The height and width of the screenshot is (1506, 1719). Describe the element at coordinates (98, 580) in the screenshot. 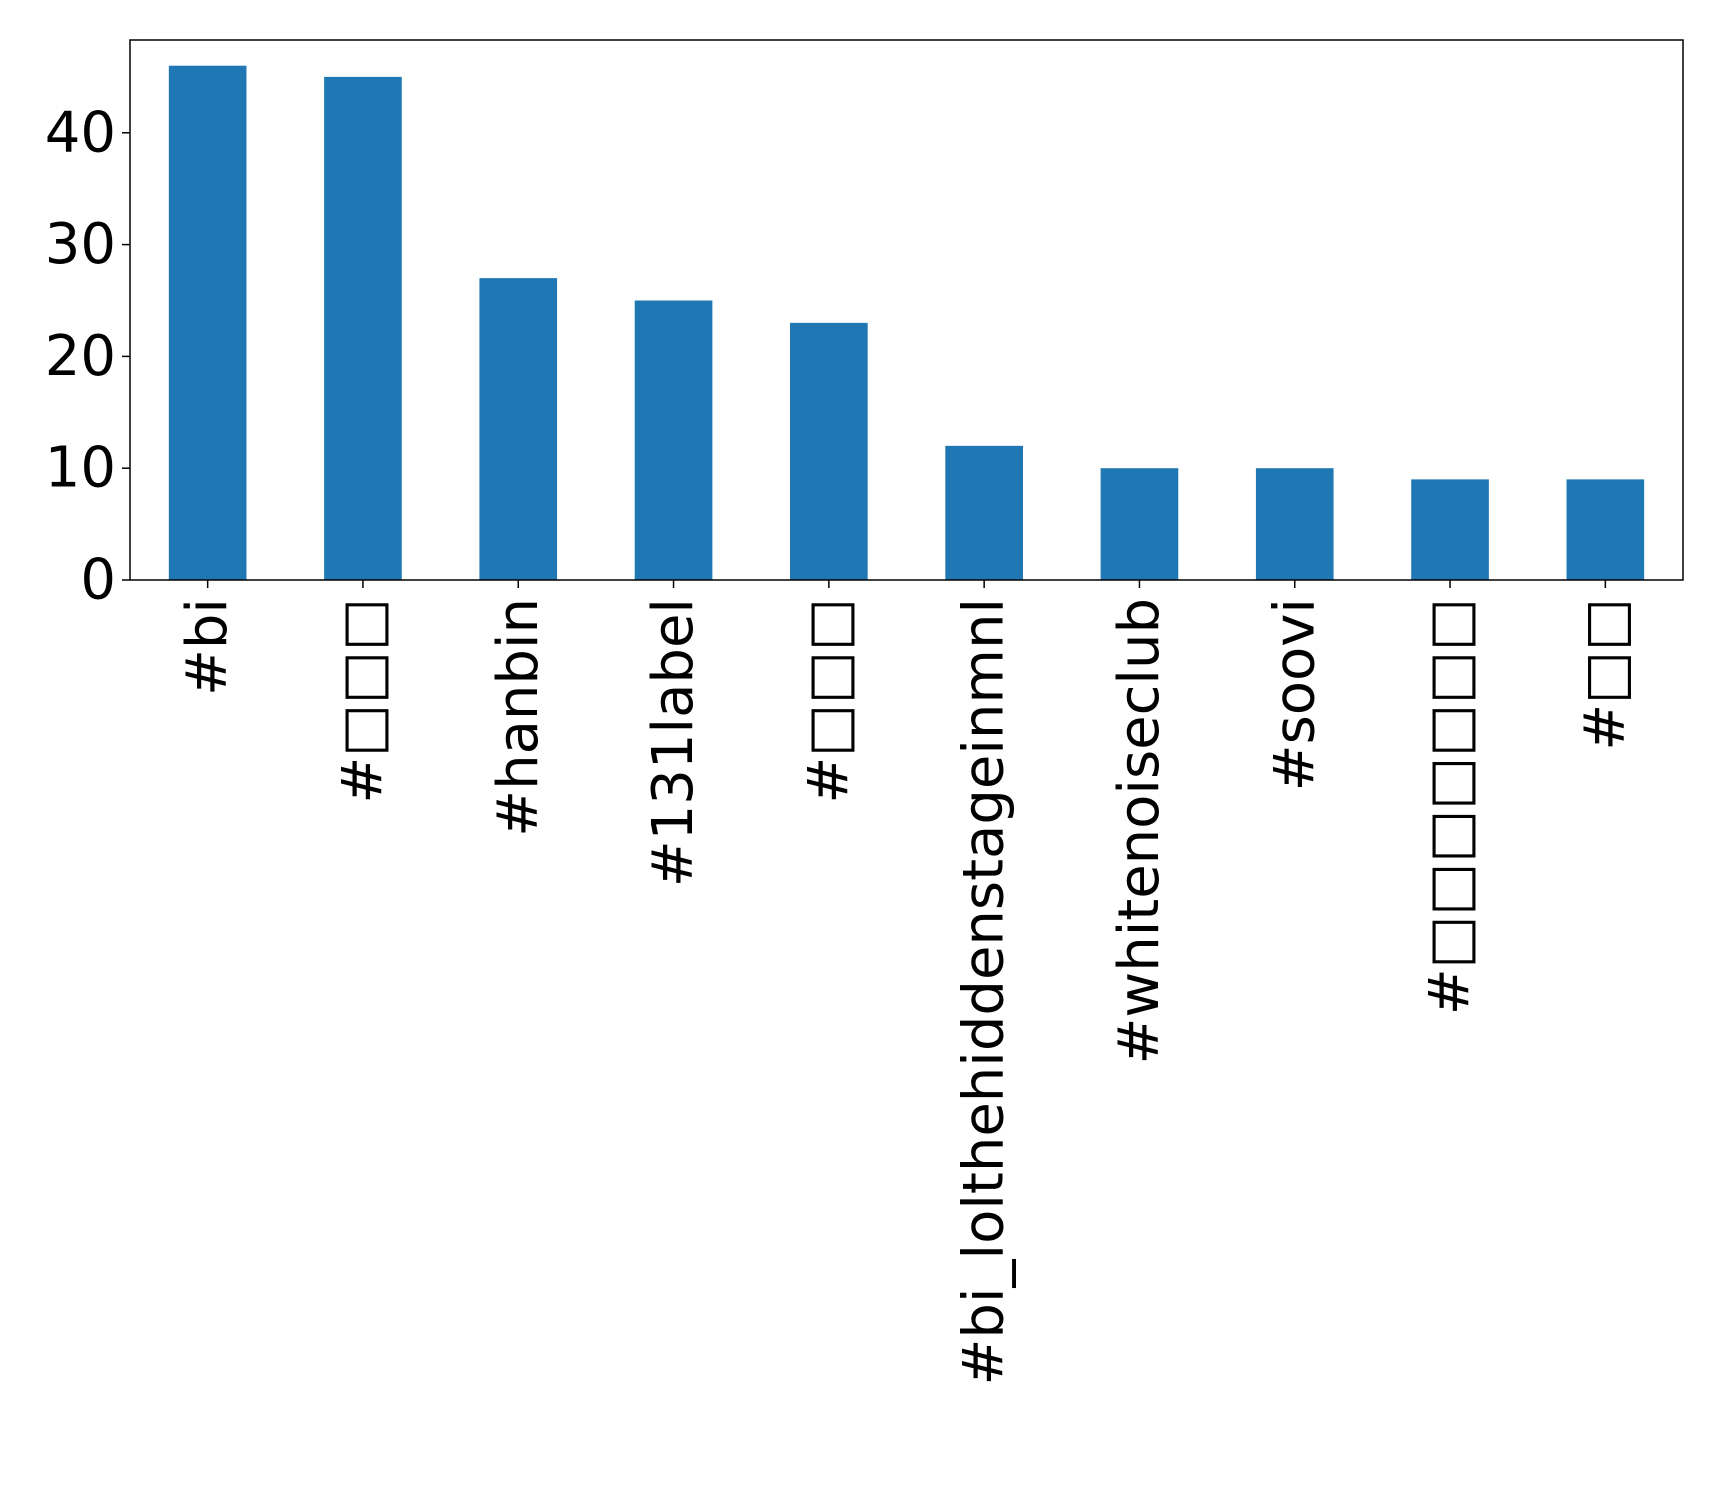

I see `y-tick-label: 0` at that location.